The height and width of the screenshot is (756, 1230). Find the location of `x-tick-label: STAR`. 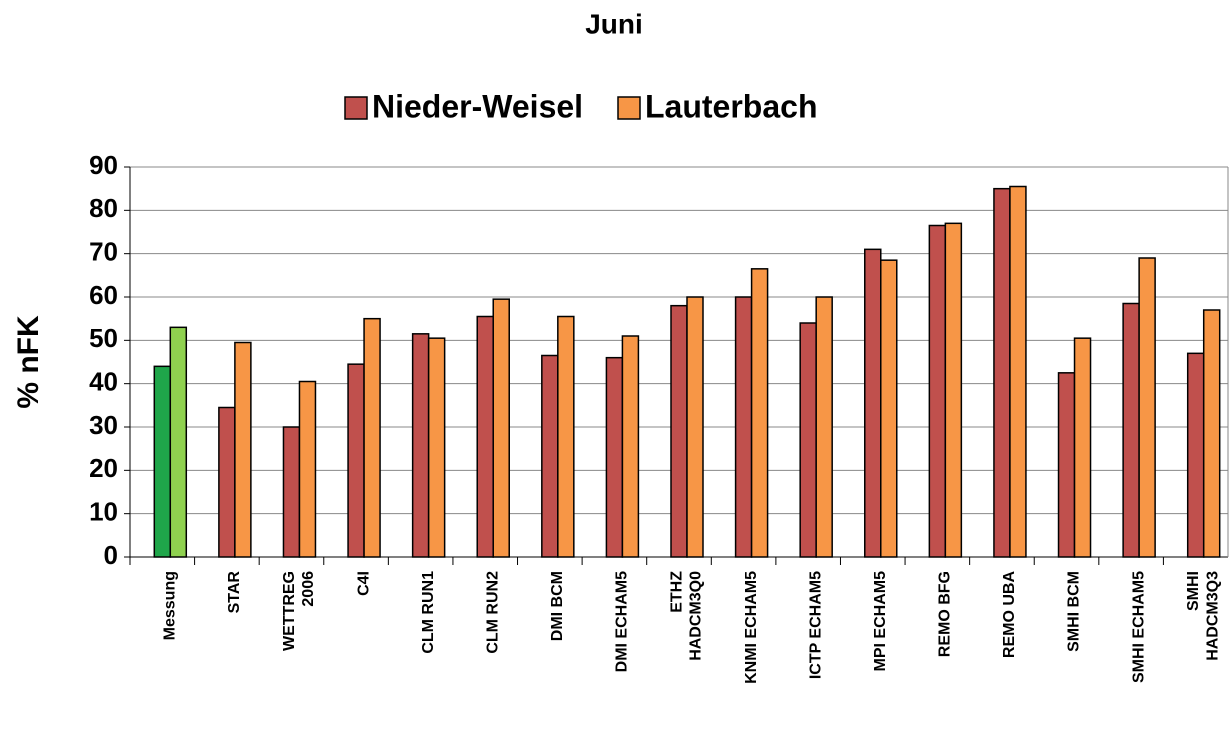

x-tick-label: STAR is located at coordinates (234, 592).